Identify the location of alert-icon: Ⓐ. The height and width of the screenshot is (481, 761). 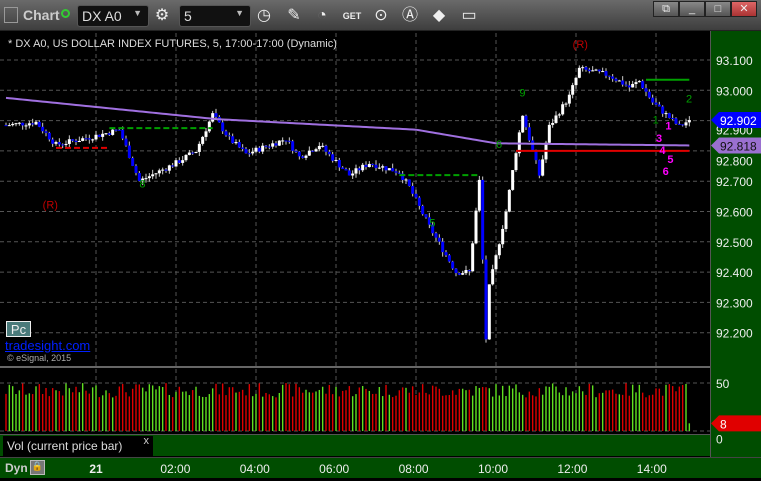
(409, 15).